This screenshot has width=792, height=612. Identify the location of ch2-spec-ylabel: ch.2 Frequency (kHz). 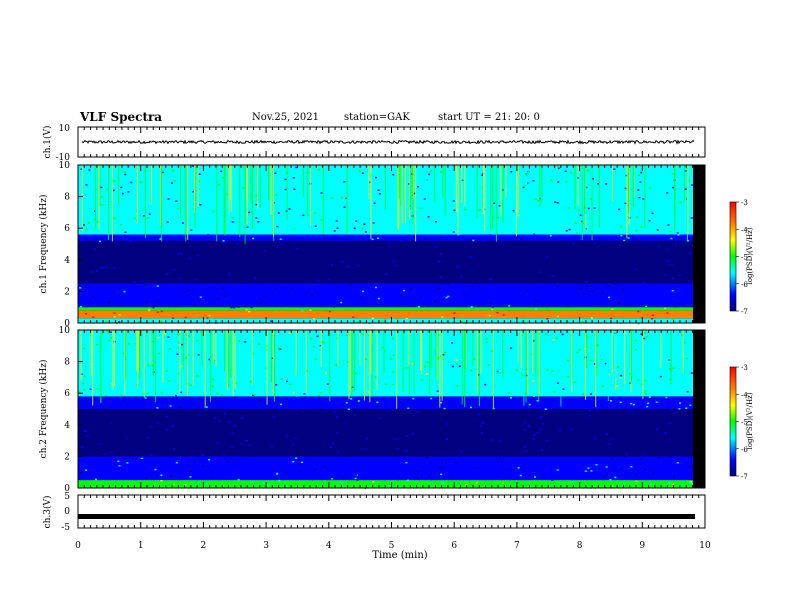
(43, 409).